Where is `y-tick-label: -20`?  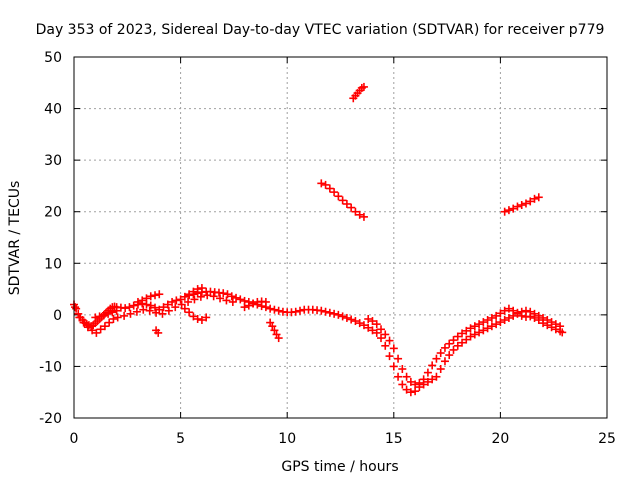
y-tick-label: -20 is located at coordinates (50, 419).